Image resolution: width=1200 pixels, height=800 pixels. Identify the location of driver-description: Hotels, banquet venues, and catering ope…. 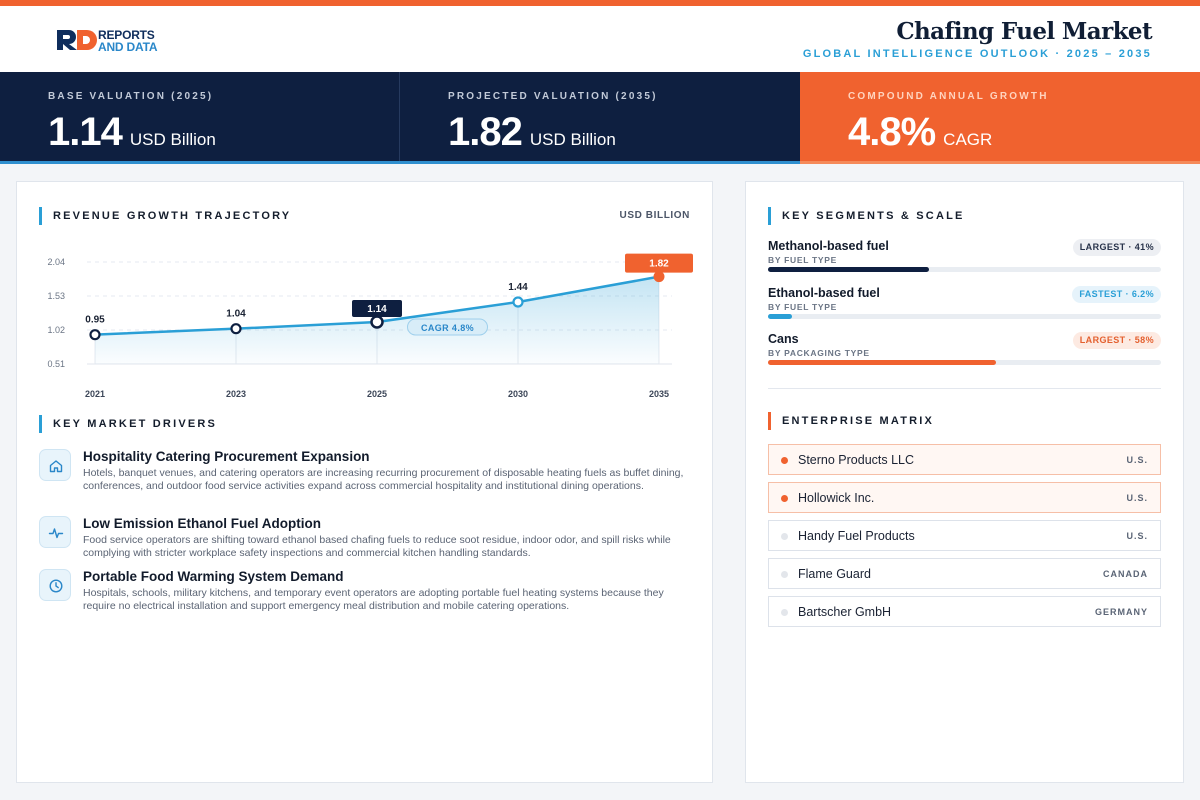
(383, 479).